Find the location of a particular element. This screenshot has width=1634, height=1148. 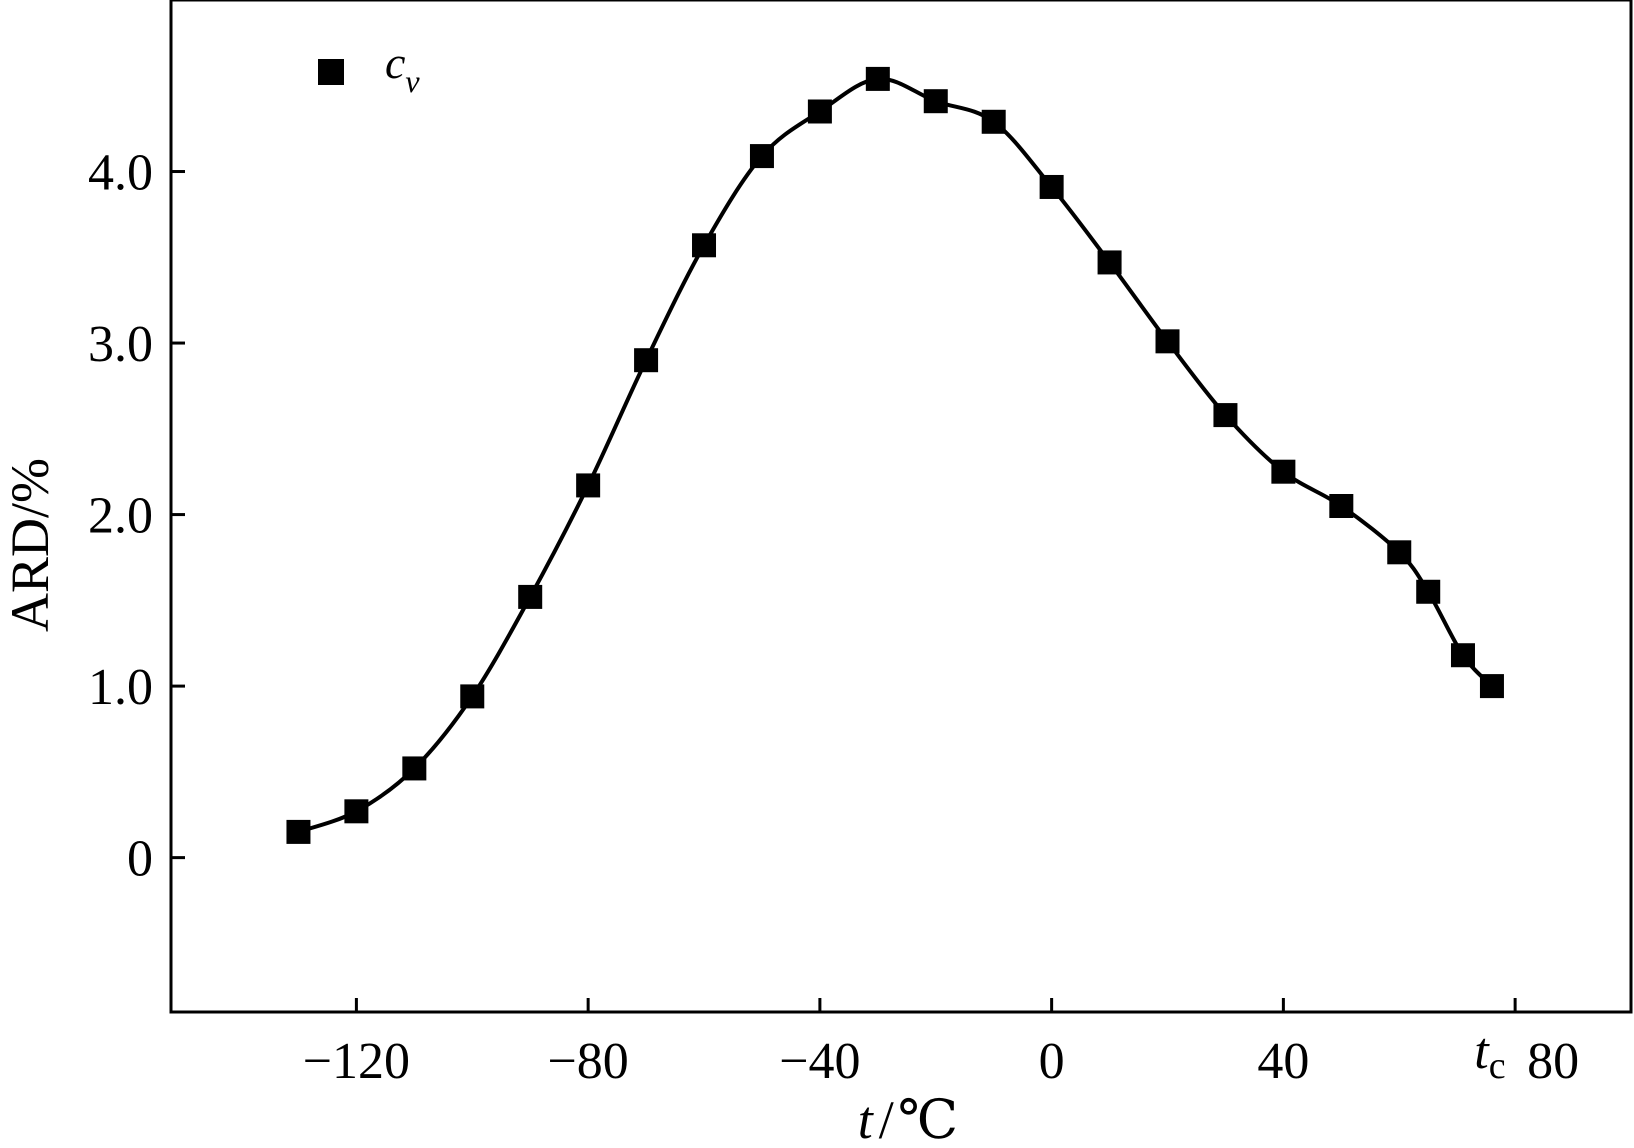

y-tick-label: 1.0 is located at coordinates (120, 687).